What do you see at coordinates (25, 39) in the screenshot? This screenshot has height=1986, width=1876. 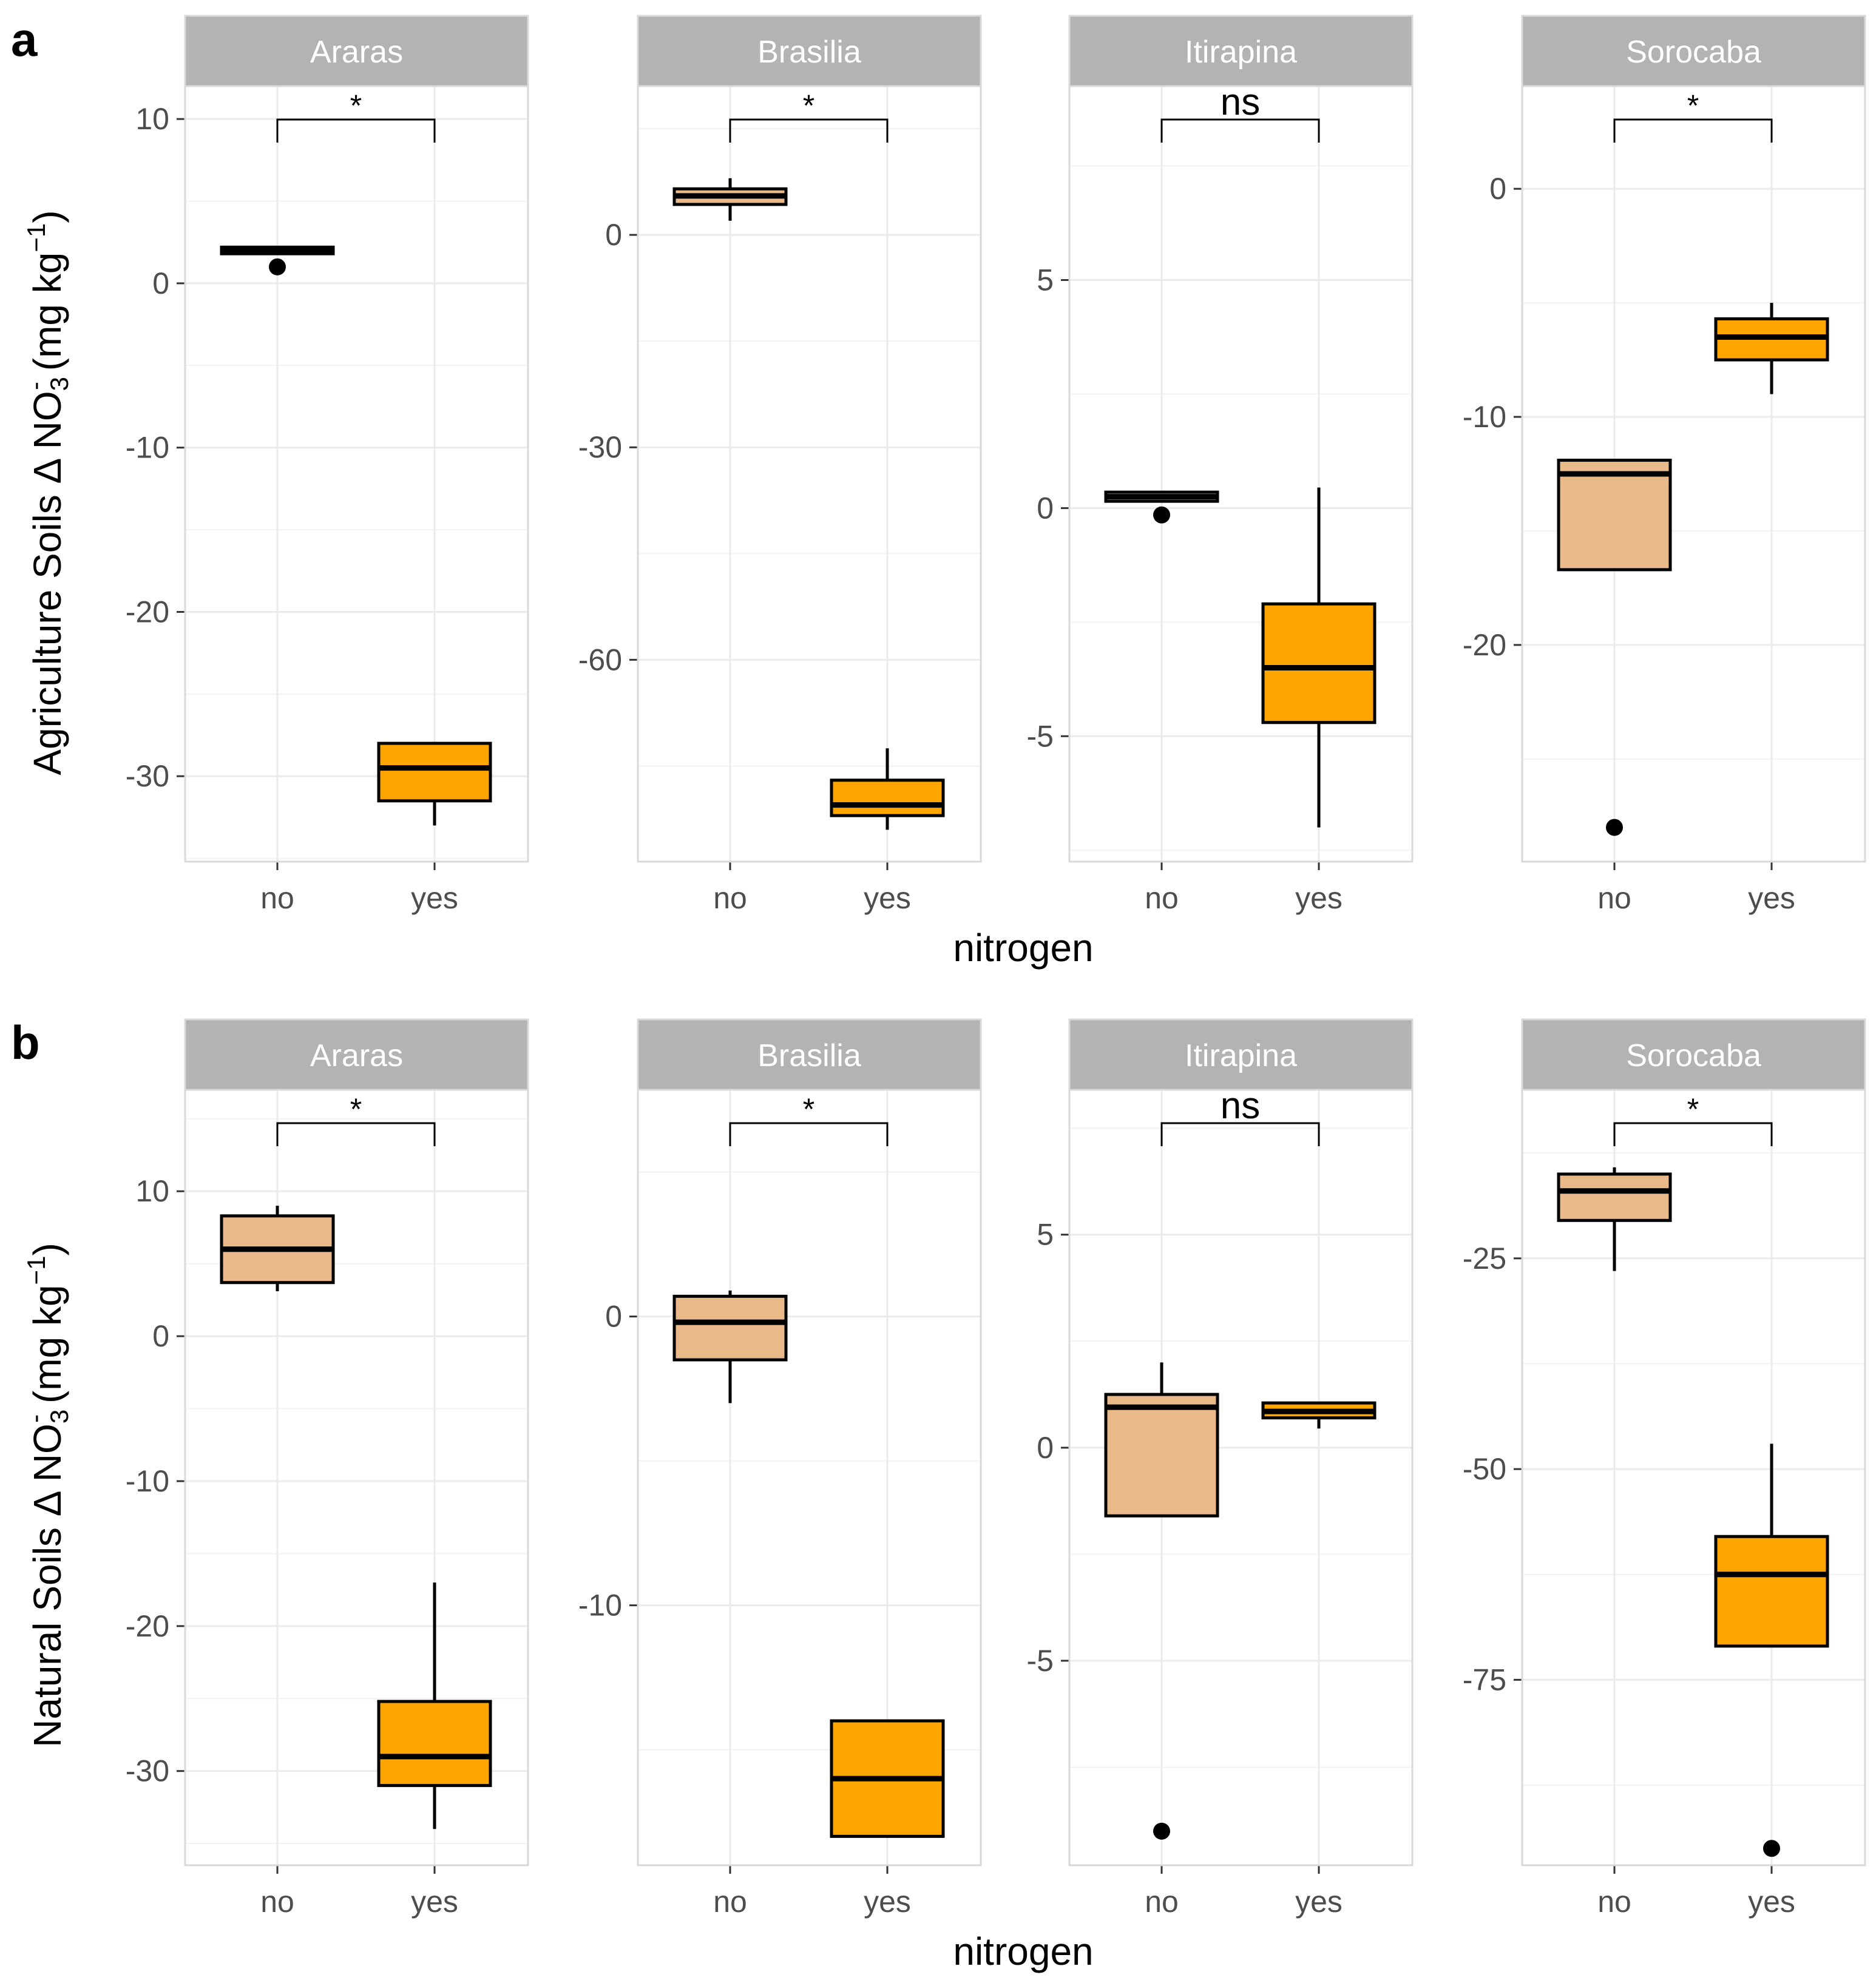 I see `row-letter-a: a` at bounding box center [25, 39].